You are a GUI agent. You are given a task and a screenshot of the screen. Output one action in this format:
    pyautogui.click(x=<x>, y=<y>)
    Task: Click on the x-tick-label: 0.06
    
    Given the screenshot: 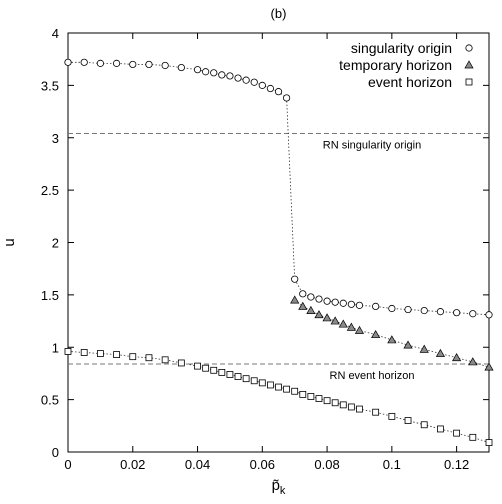 What is the action you would take?
    pyautogui.click(x=262, y=464)
    